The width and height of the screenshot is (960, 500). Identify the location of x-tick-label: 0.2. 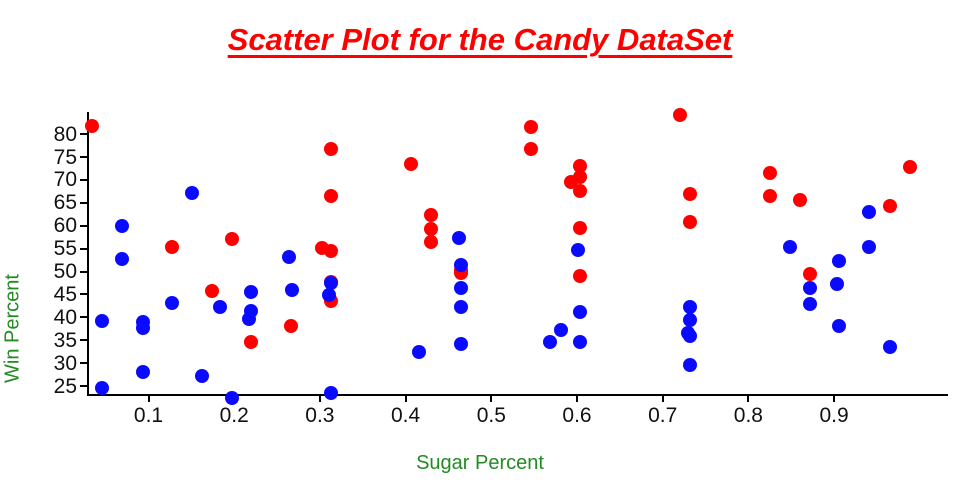
(234, 415).